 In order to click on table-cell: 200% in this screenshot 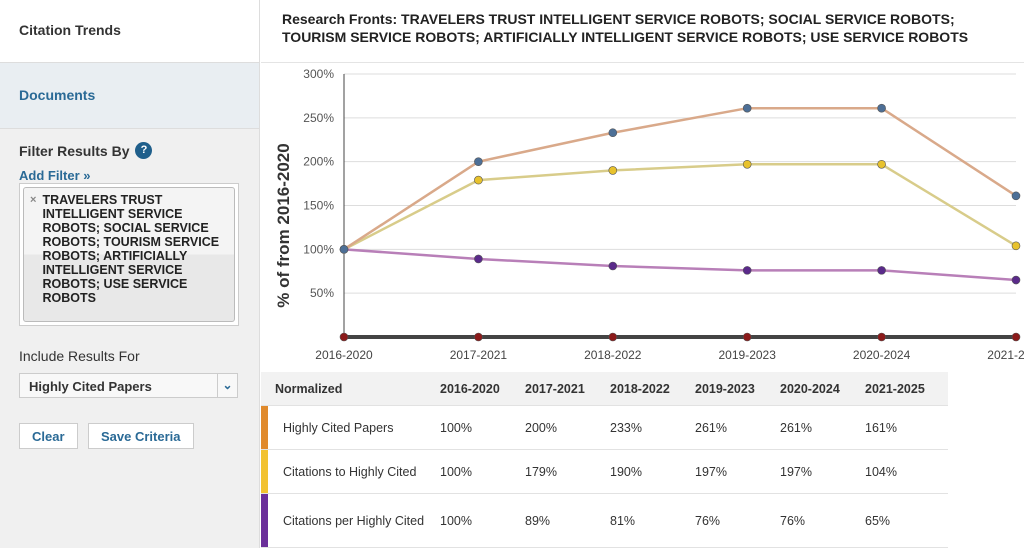, I will do `click(541, 427)`.